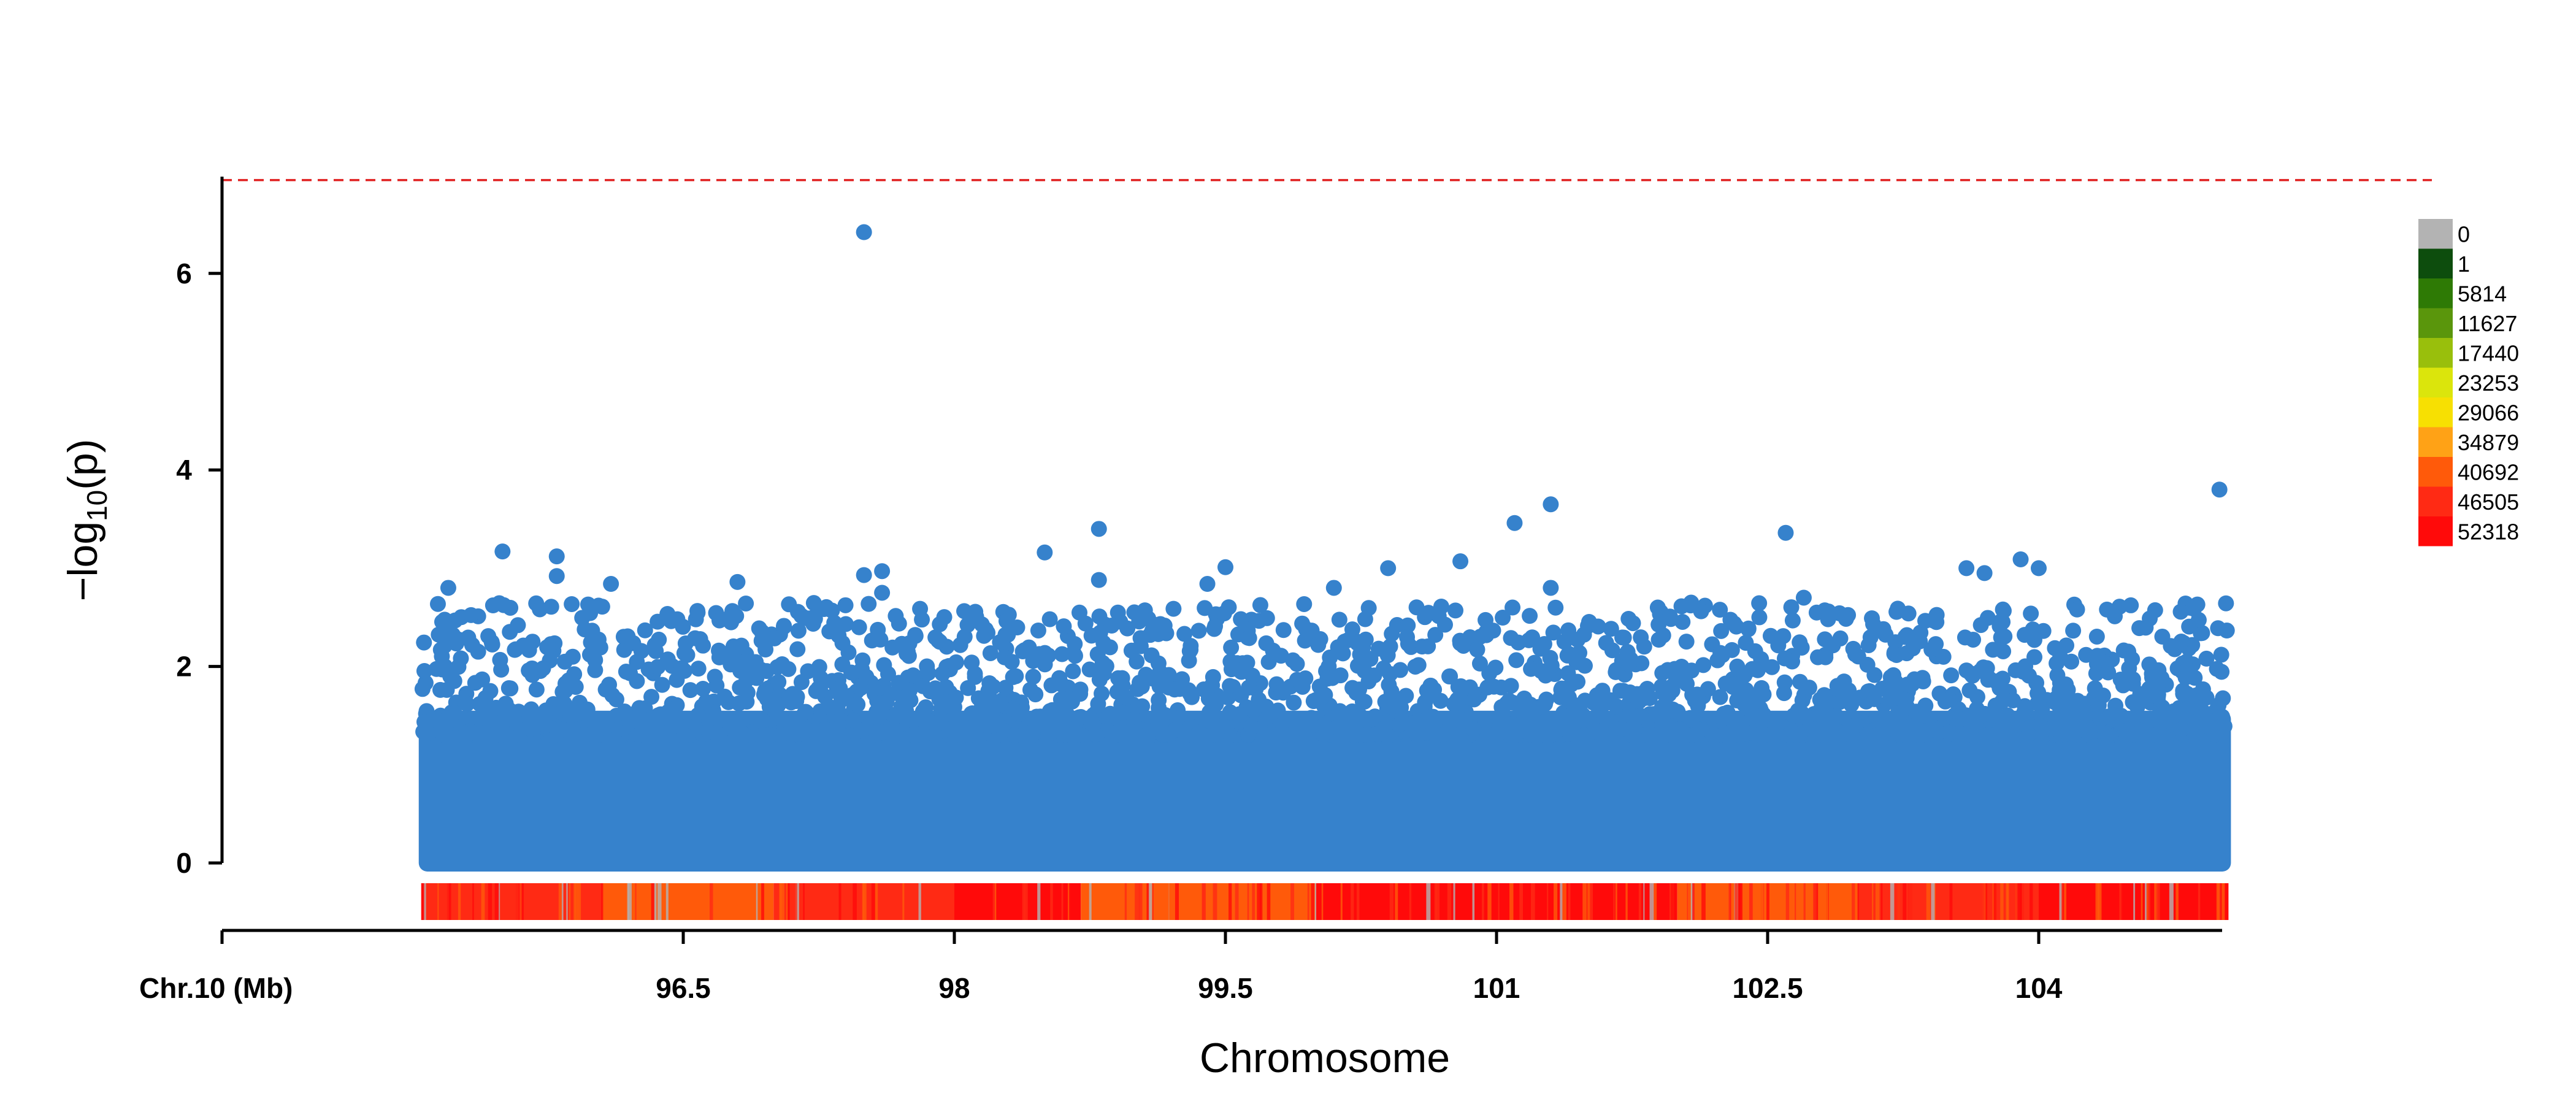  What do you see at coordinates (2464, 234) in the screenshot?
I see `legend-label: 0` at bounding box center [2464, 234].